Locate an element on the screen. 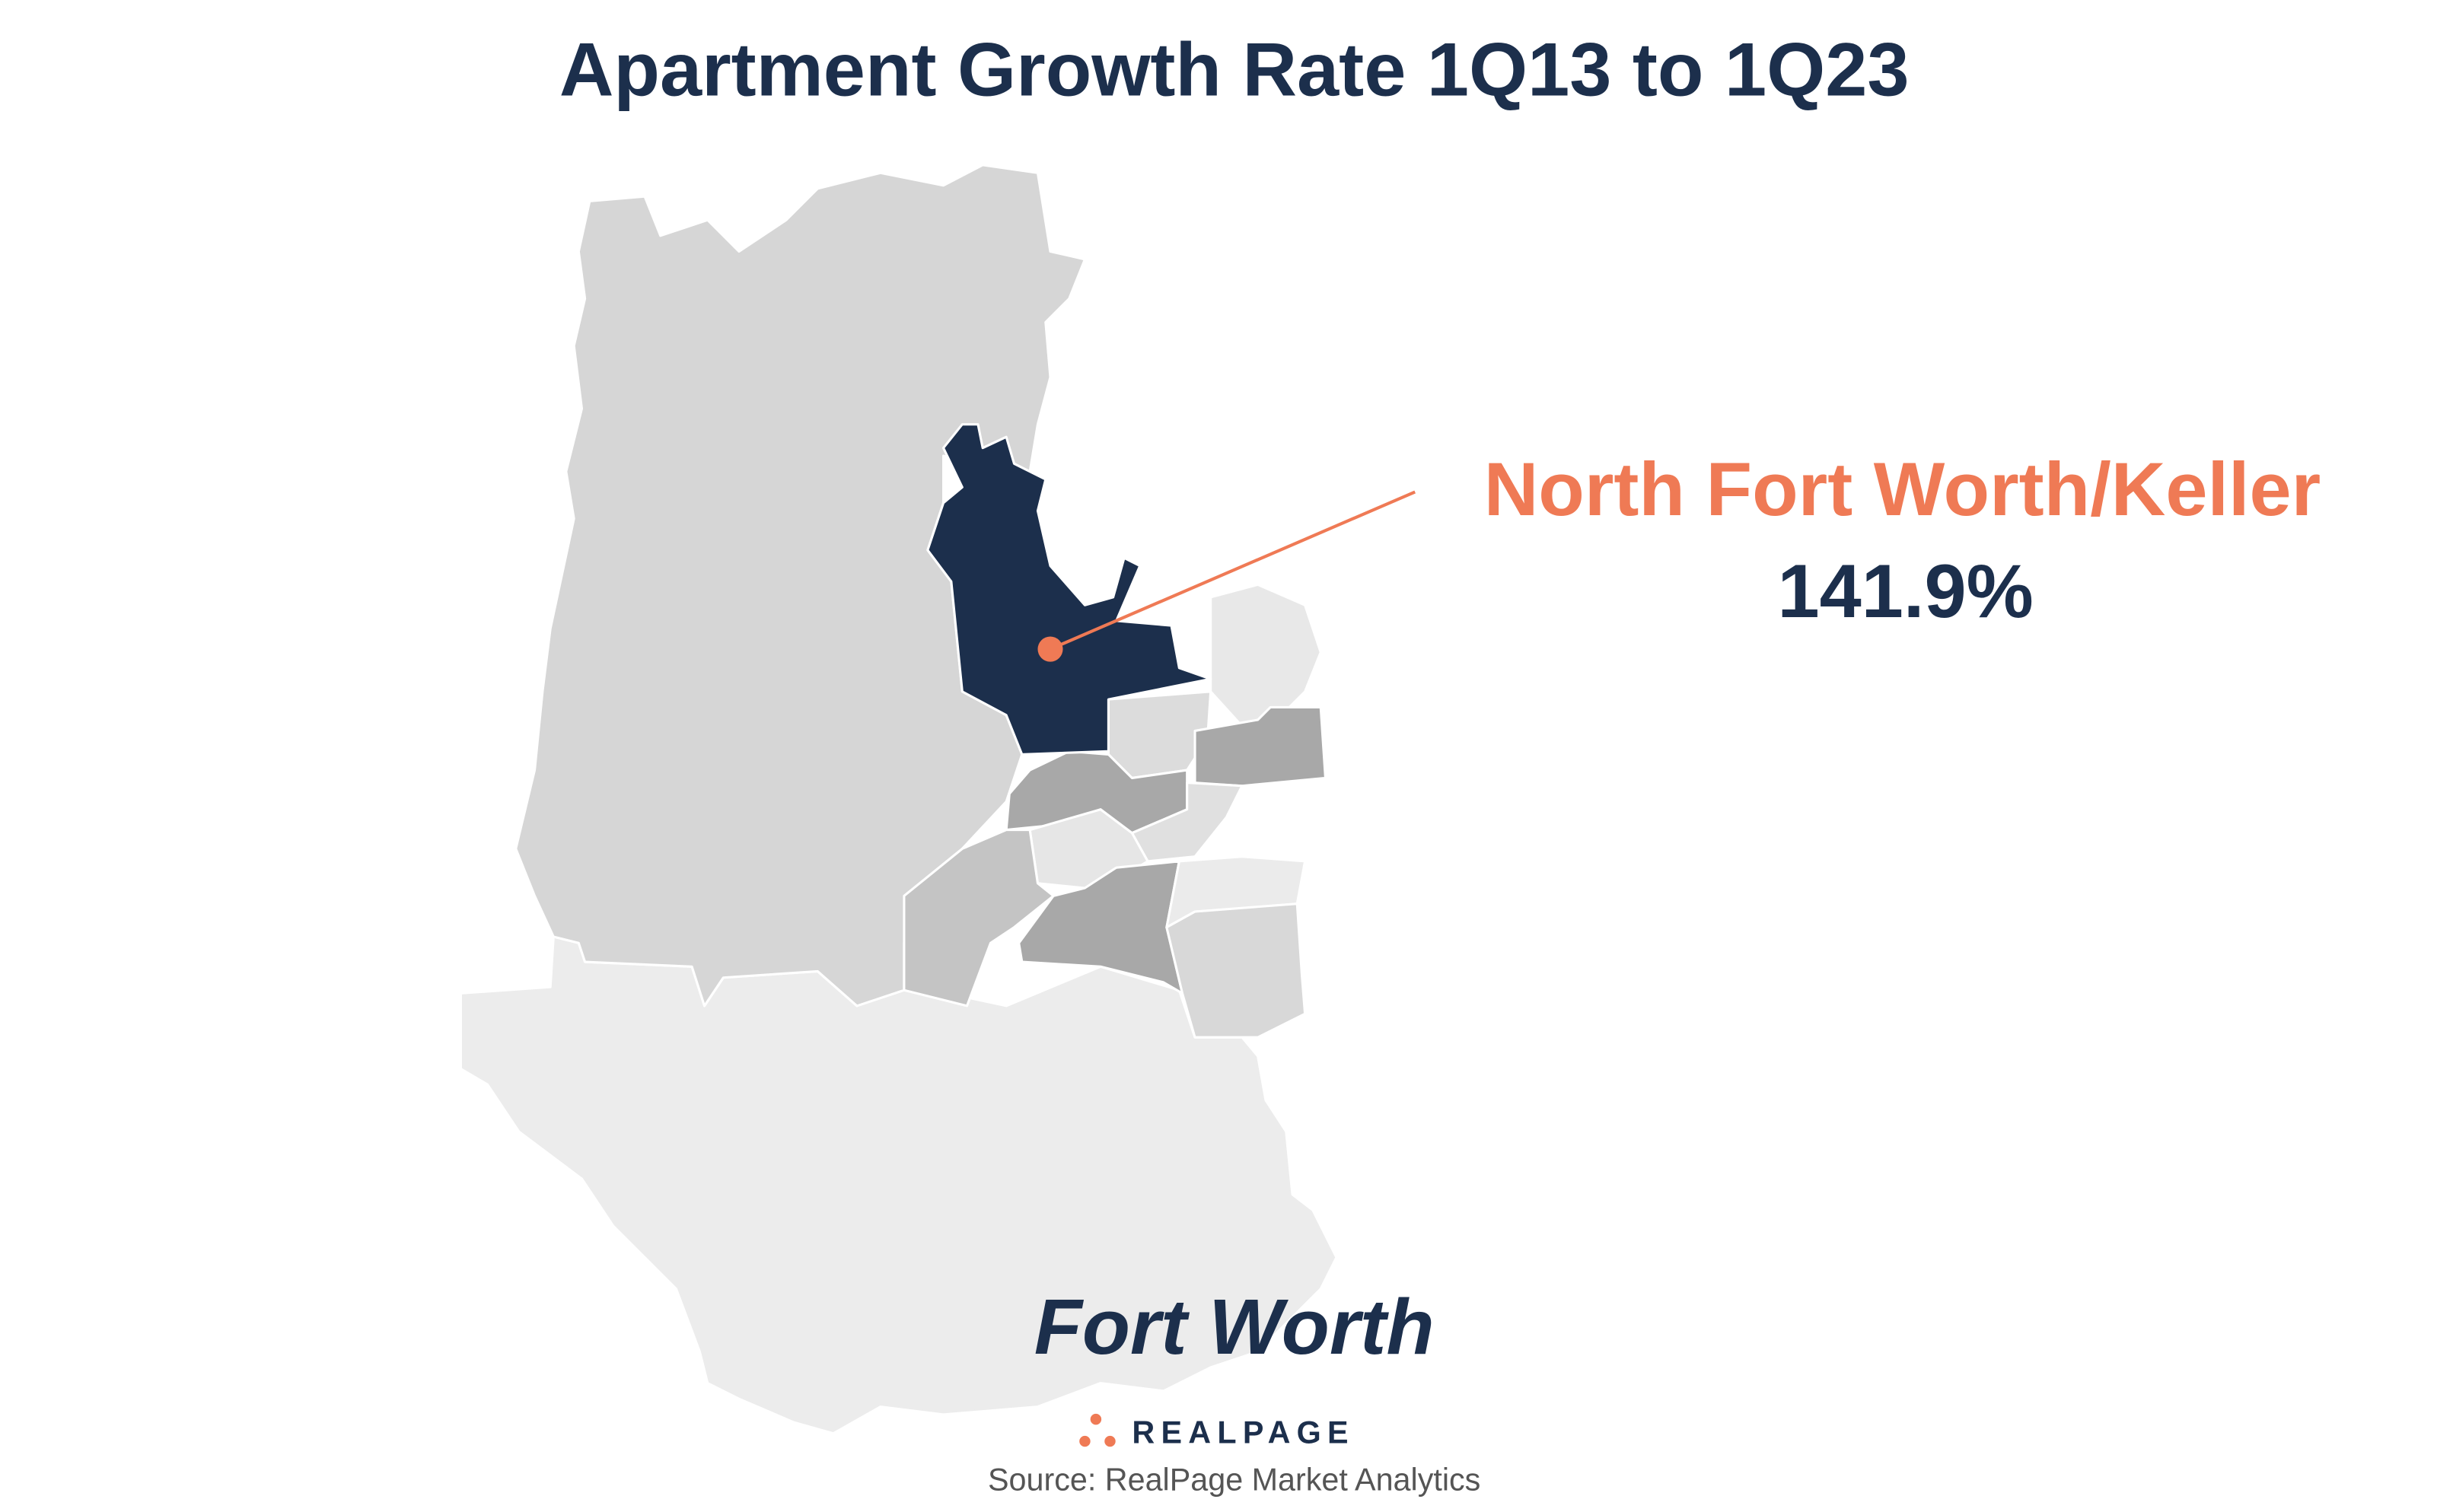  highlighted-region is located at coordinates (1069, 589).